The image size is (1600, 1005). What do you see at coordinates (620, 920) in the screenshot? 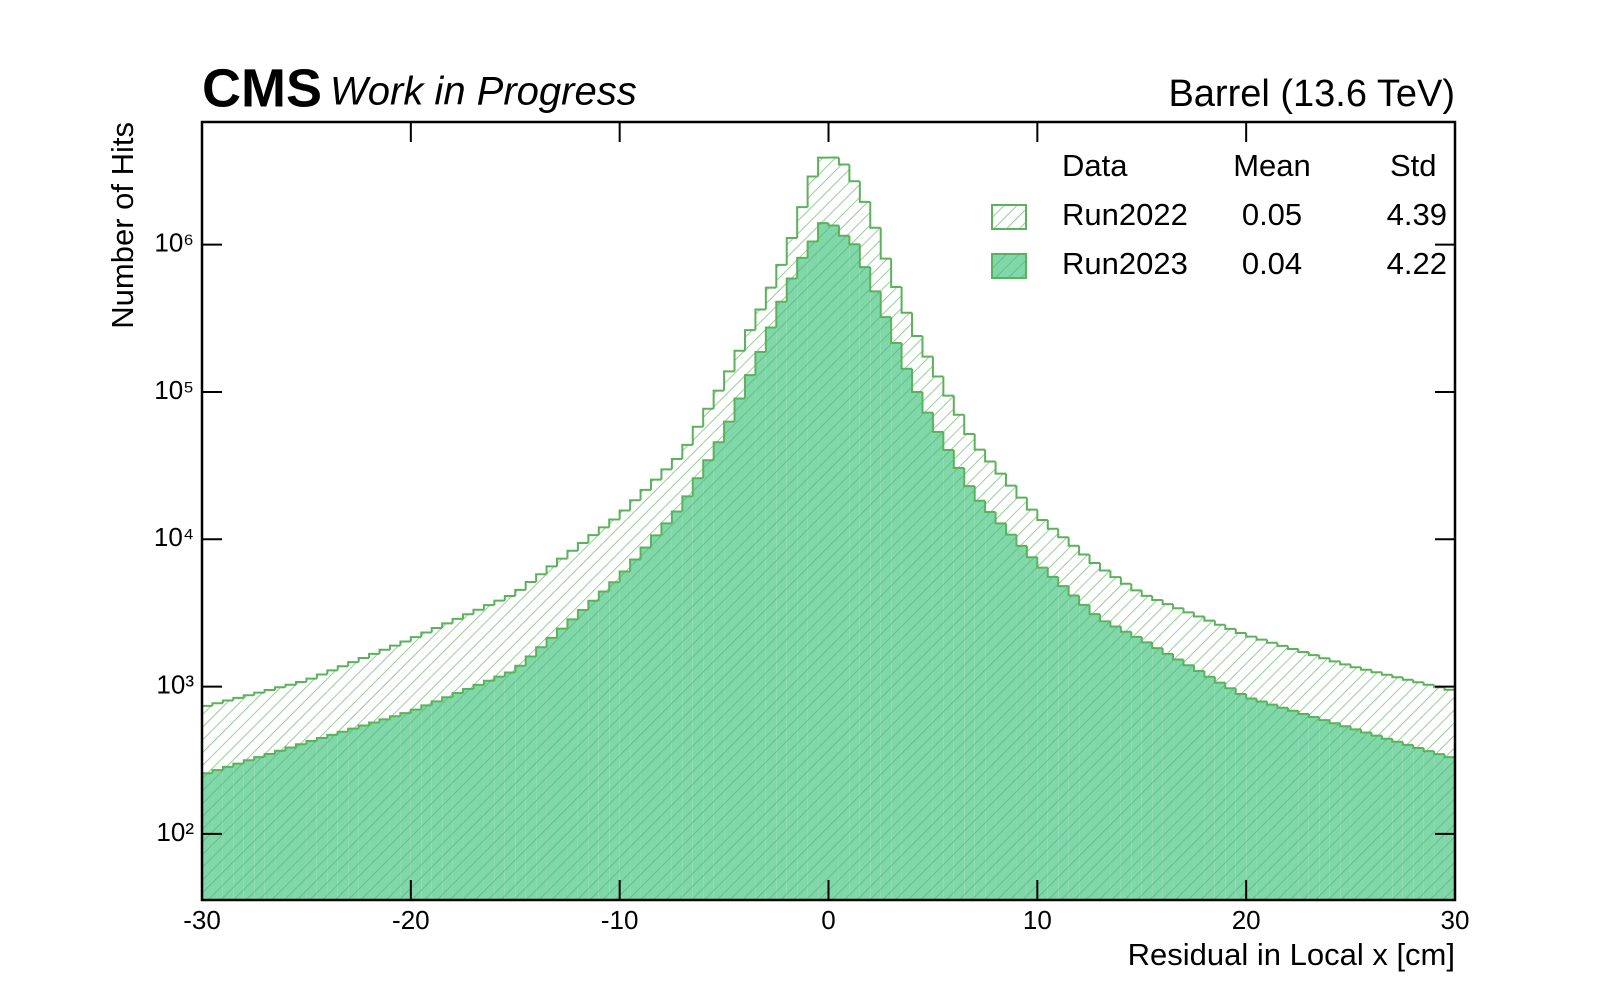
I see `x-tick-label: -10` at bounding box center [620, 920].